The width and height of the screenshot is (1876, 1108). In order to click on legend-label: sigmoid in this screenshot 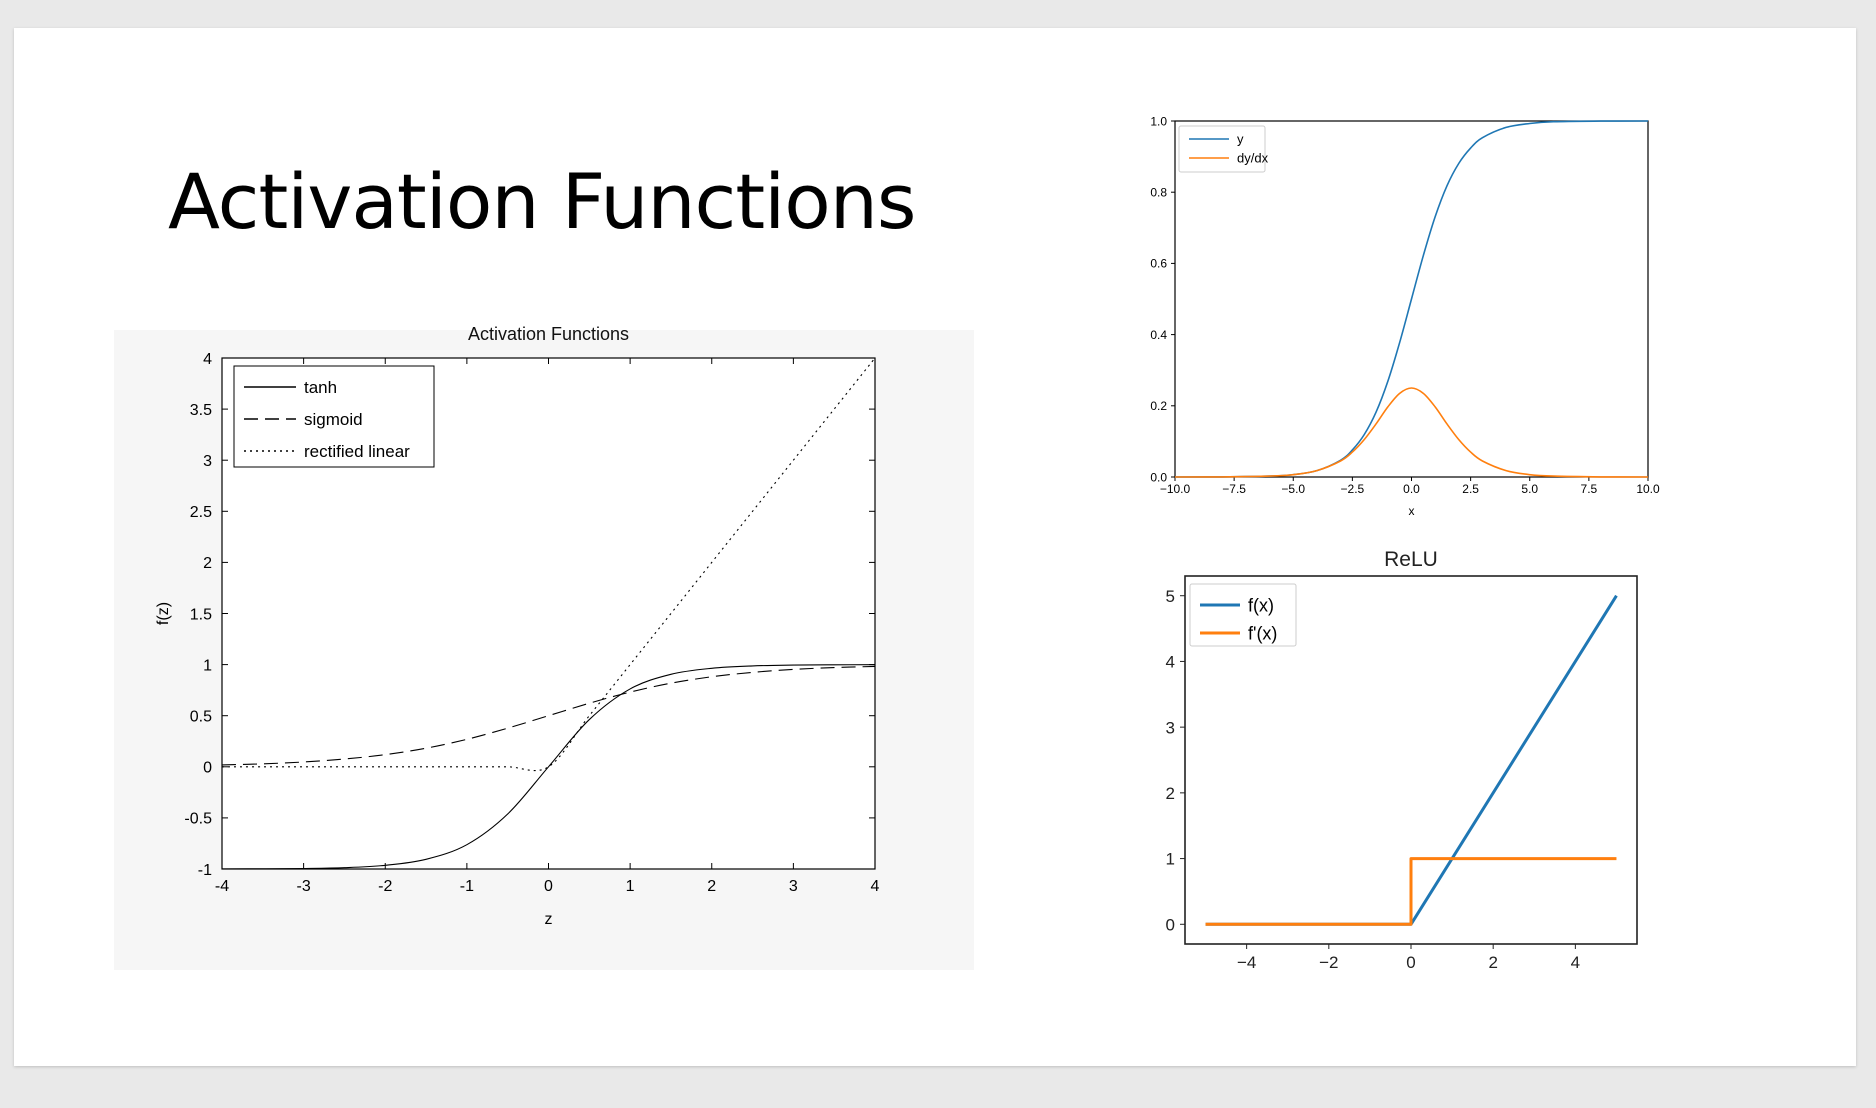, I will do `click(333, 419)`.